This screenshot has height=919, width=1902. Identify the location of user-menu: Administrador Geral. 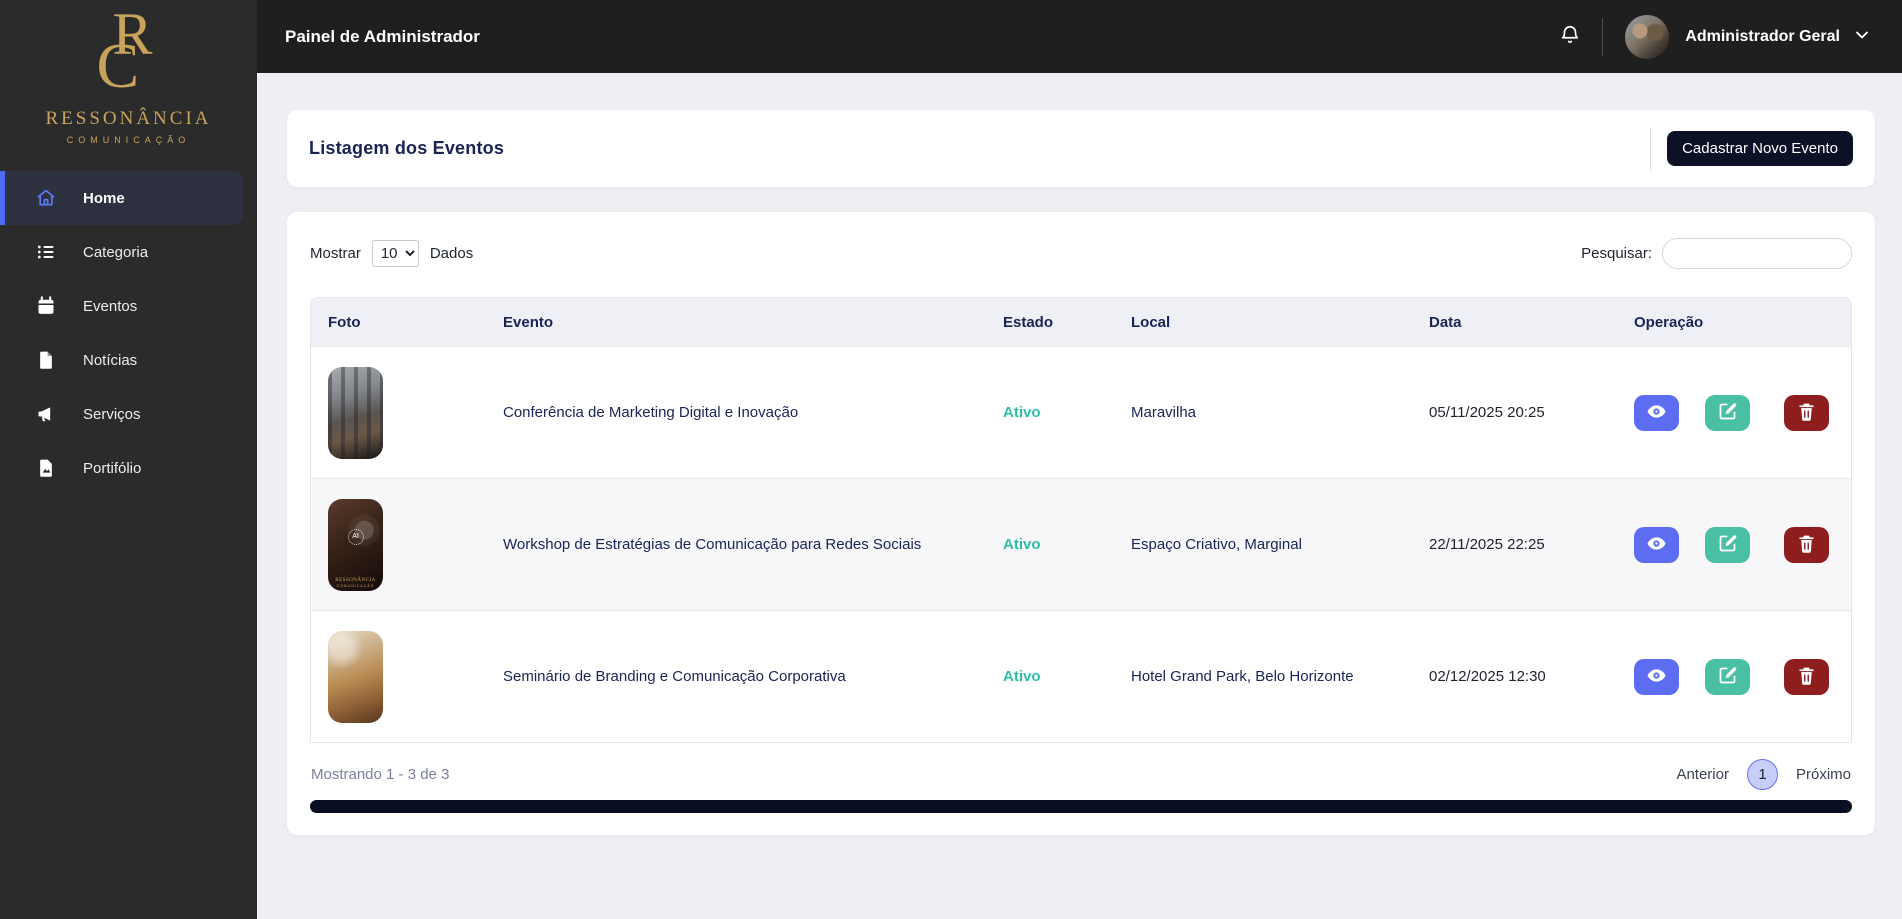
(1778, 36).